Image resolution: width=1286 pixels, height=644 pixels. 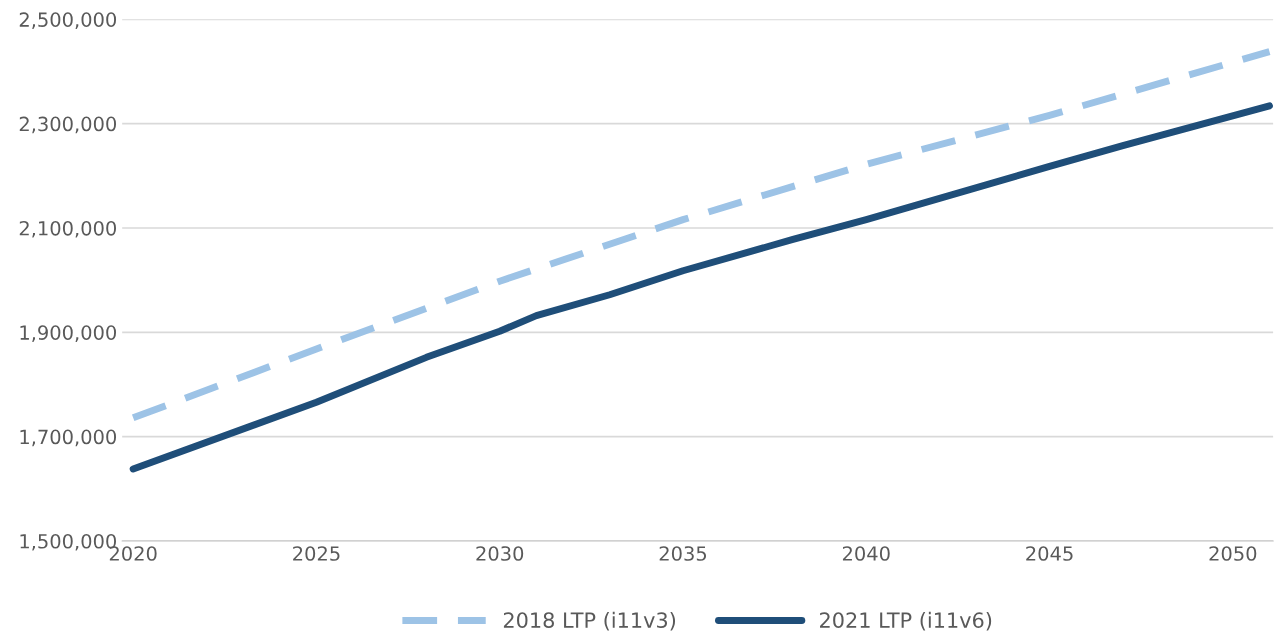 I want to click on x-tick-label: 2035, so click(x=683, y=553).